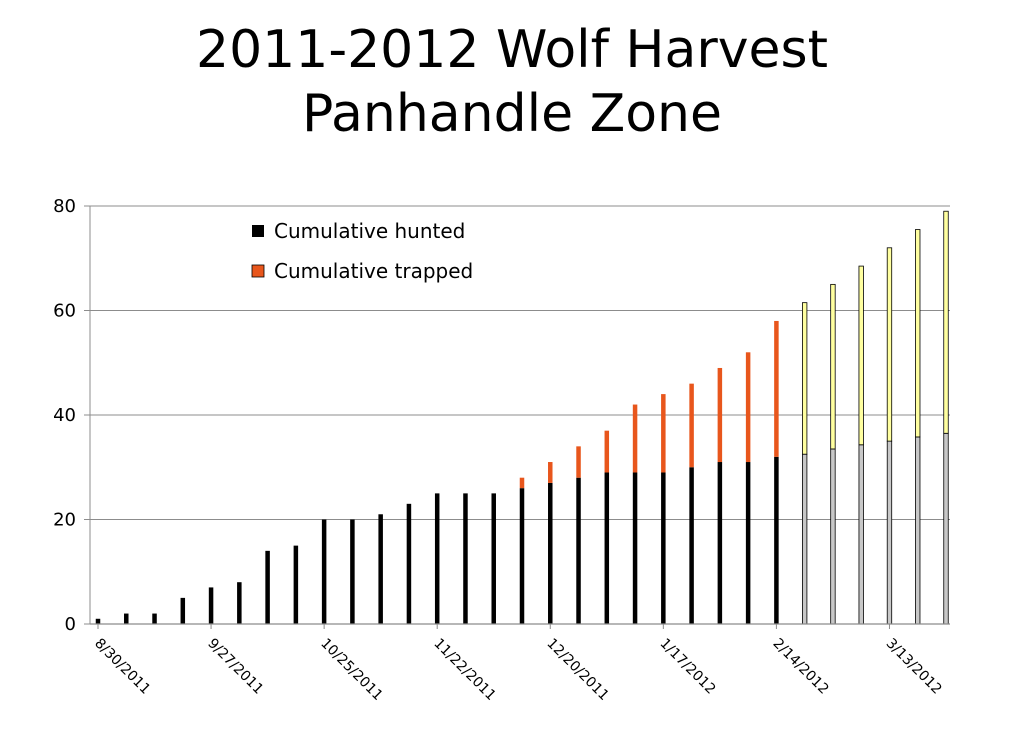  Describe the element at coordinates (64, 415) in the screenshot. I see `y-tick-label: 40` at that location.